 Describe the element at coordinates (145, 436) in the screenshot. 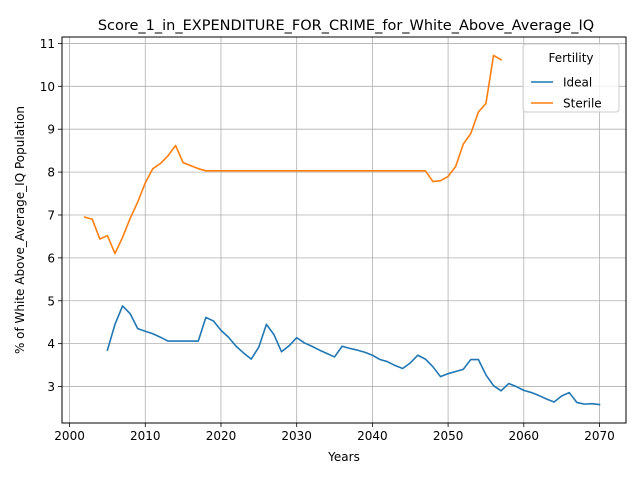

I see `x-tick-label: 2010` at that location.